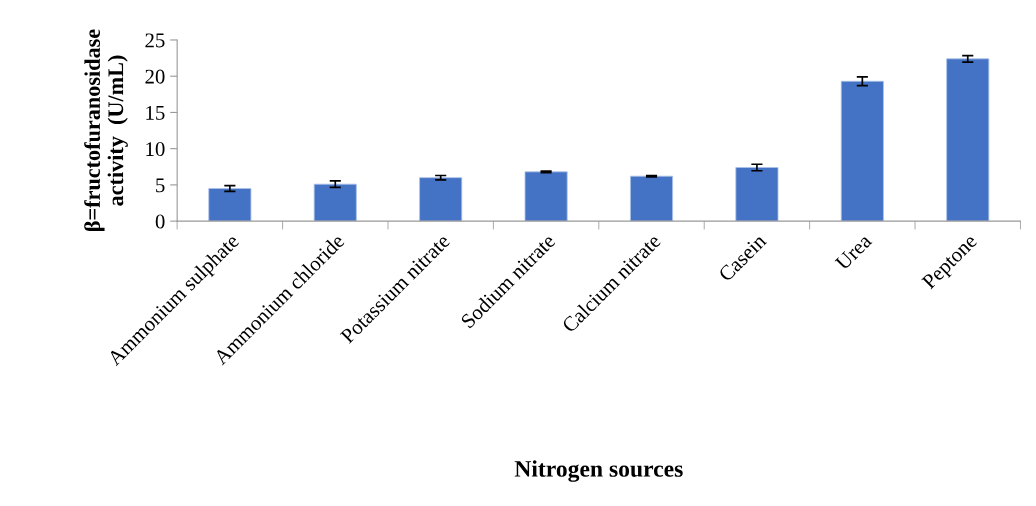  What do you see at coordinates (155, 76) in the screenshot?
I see `y-tick-label: 20` at bounding box center [155, 76].